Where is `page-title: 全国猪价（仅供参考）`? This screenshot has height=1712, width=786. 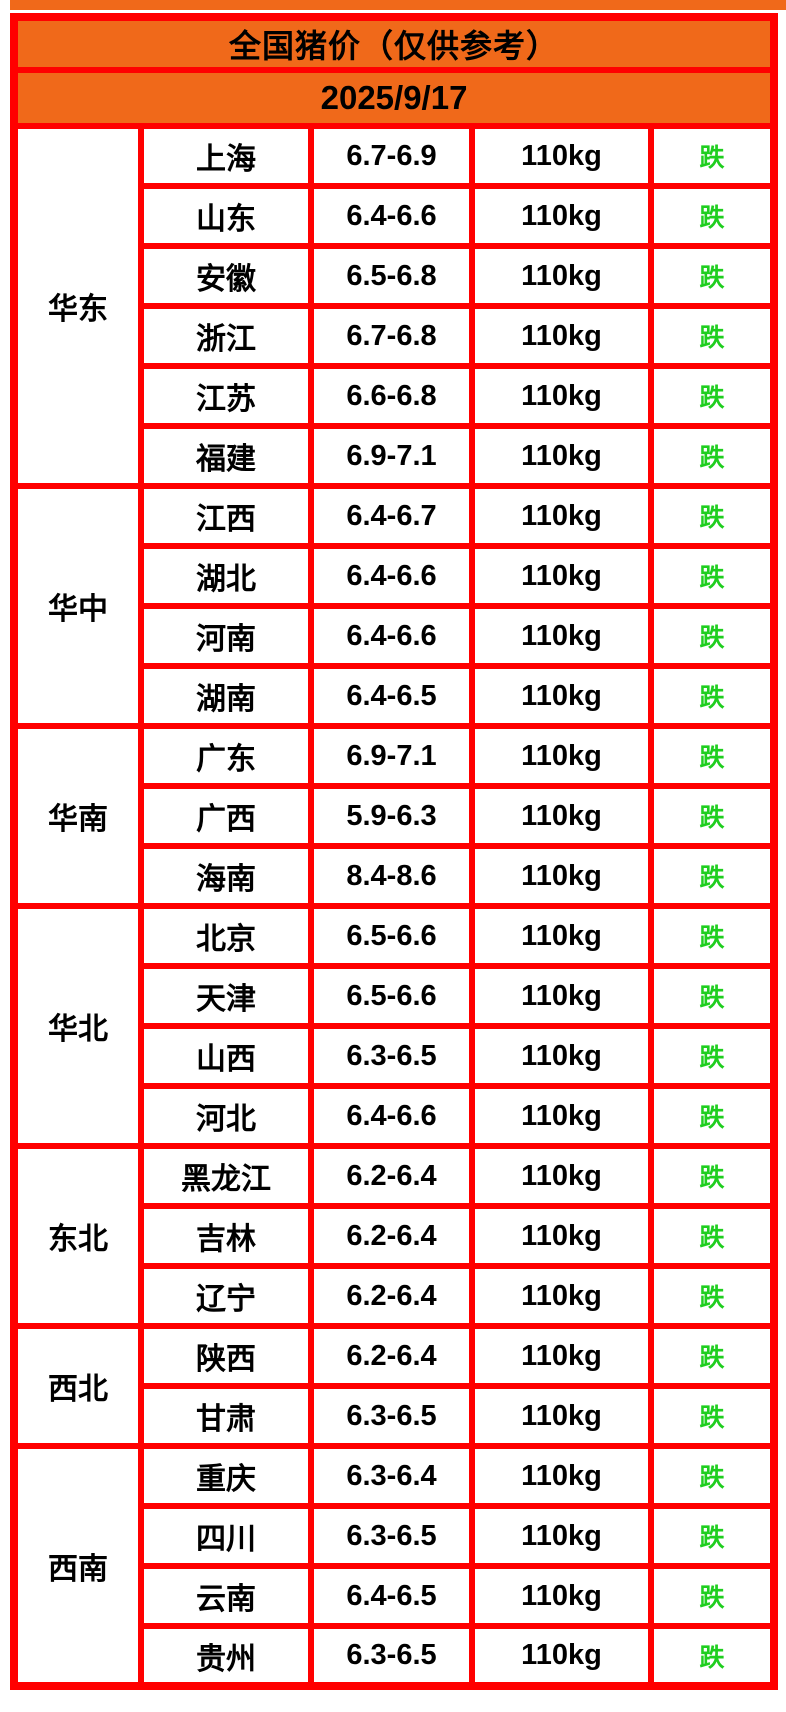 page-title: 全国猪价（仅供参考） is located at coordinates (394, 43).